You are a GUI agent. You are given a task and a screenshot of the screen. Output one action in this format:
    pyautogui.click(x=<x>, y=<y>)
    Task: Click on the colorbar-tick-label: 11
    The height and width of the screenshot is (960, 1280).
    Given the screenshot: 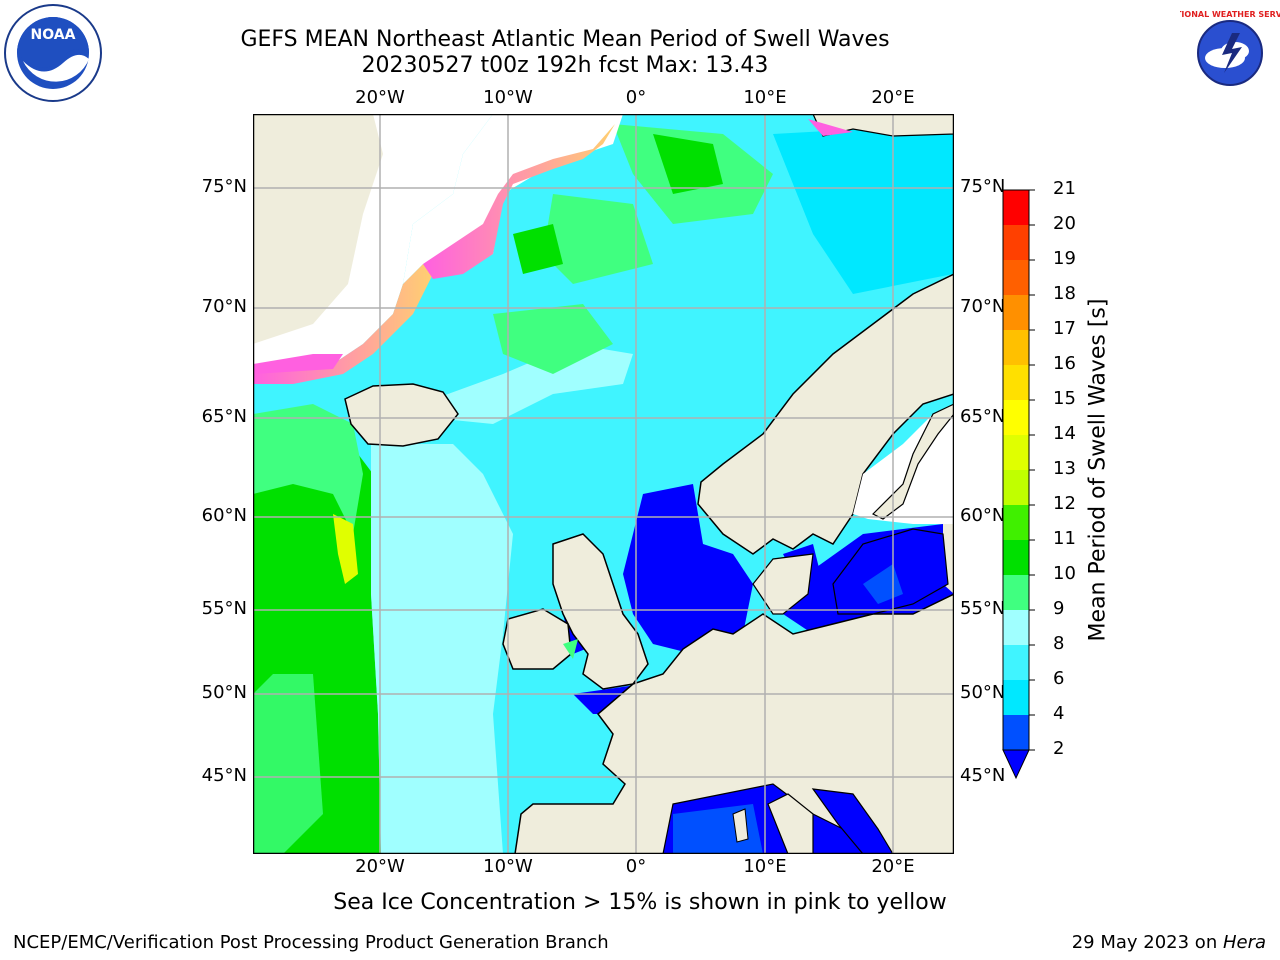 What is the action you would take?
    pyautogui.click(x=1064, y=538)
    